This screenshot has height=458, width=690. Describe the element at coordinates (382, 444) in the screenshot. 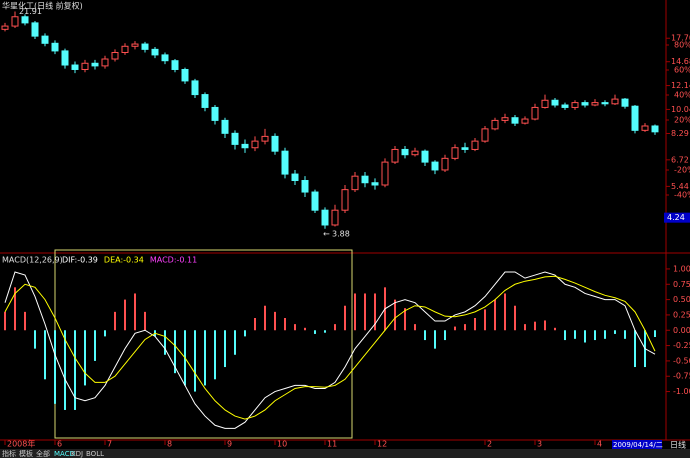

I see `x-tick-label: 12` at that location.